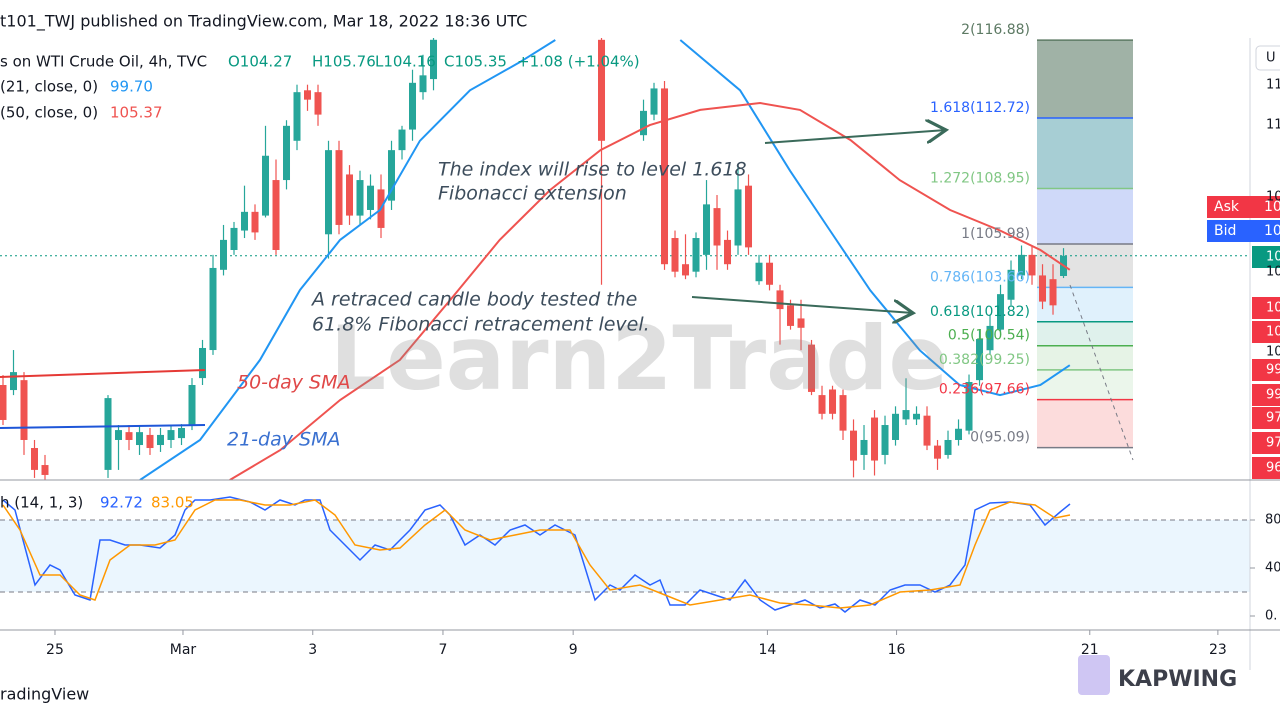 Image resolution: width=1280 pixels, height=720 pixels. I want to click on header-bg, so click(640, 19).